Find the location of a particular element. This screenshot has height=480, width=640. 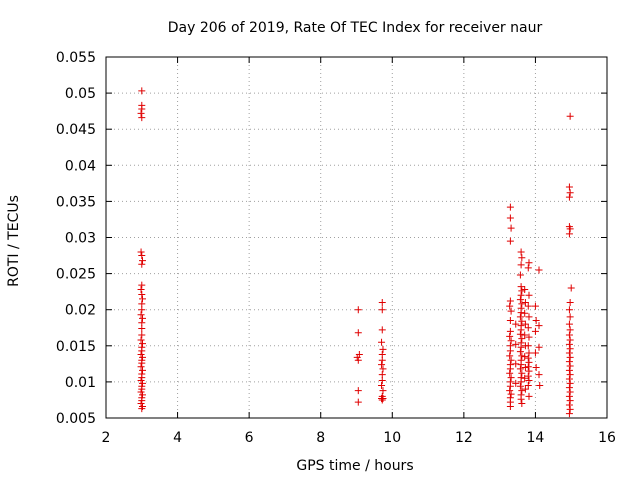

y-axis-label: ROTI / TECUs is located at coordinates (14, 241).